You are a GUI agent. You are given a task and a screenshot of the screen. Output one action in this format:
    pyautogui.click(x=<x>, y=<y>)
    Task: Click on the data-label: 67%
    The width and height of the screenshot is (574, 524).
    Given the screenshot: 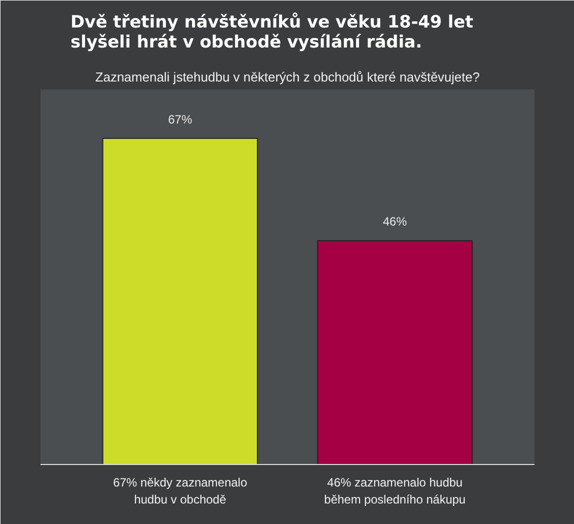 What is the action you would take?
    pyautogui.click(x=180, y=119)
    